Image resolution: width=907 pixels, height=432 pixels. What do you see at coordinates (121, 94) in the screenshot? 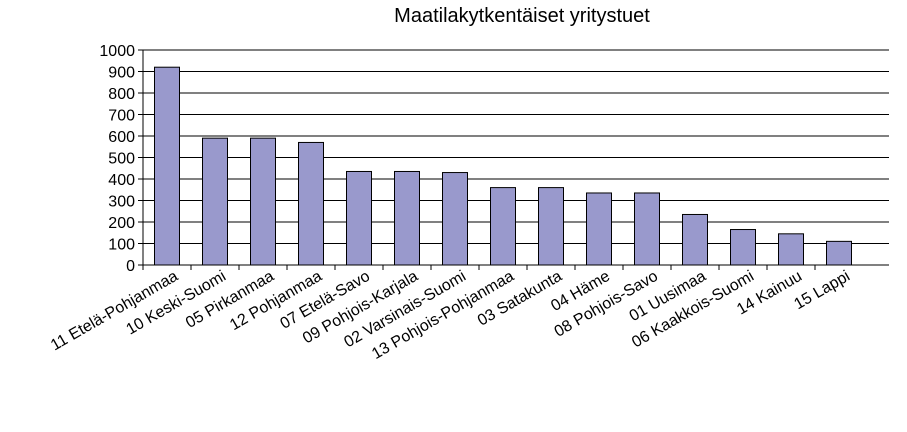
I see `y-tick-label: 800` at bounding box center [121, 94].